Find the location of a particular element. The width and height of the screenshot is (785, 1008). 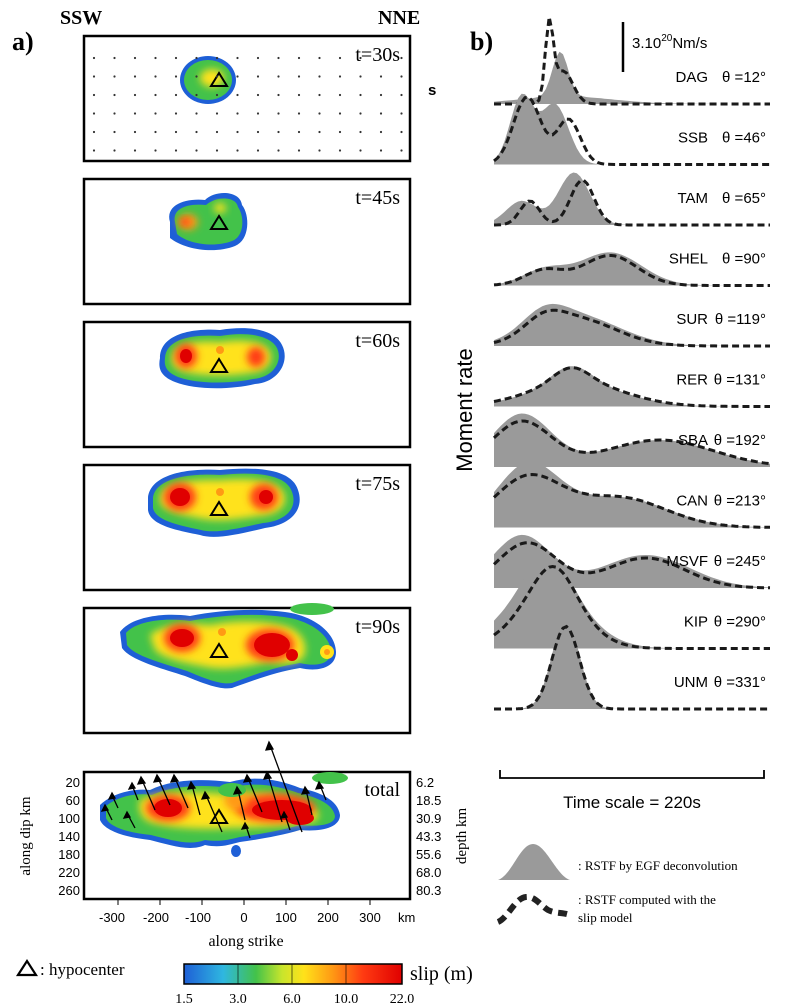

stf-trace: CAN θ =213° is located at coordinates (631, 495).